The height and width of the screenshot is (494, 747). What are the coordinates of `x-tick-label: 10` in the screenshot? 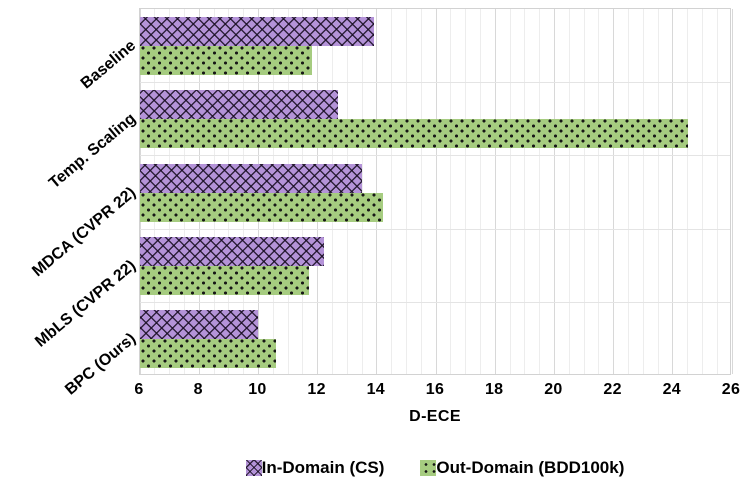 It's located at (257, 389).